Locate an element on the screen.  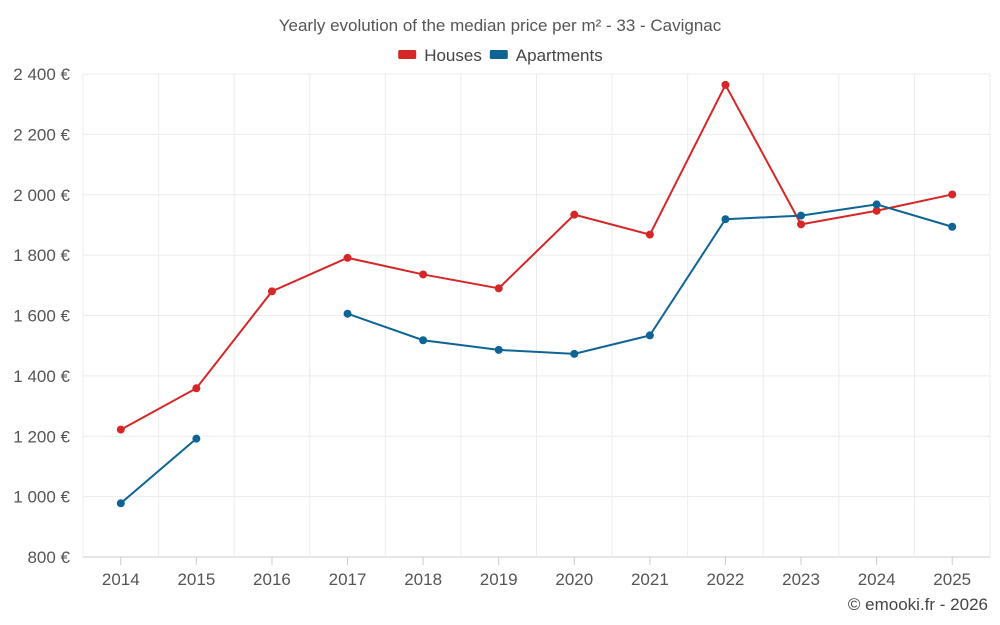
y-tick-label: 2 200 € is located at coordinates (41, 134).